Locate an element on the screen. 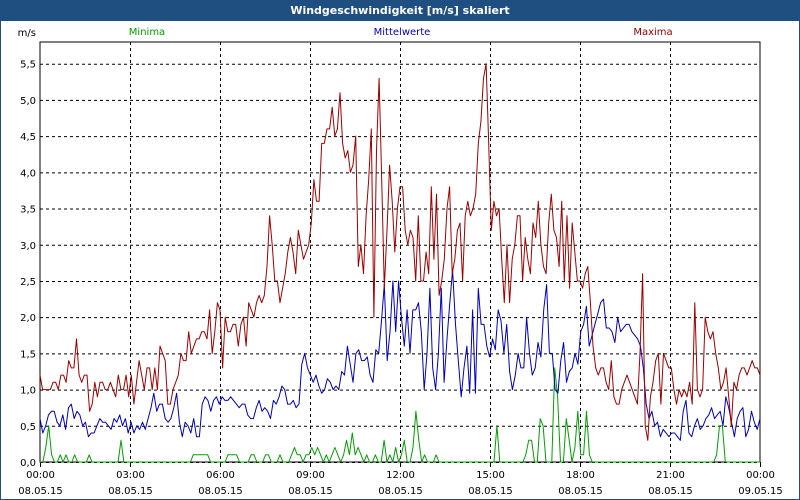 The width and height of the screenshot is (800, 500). y-tick-label: 2,0 is located at coordinates (28, 318).